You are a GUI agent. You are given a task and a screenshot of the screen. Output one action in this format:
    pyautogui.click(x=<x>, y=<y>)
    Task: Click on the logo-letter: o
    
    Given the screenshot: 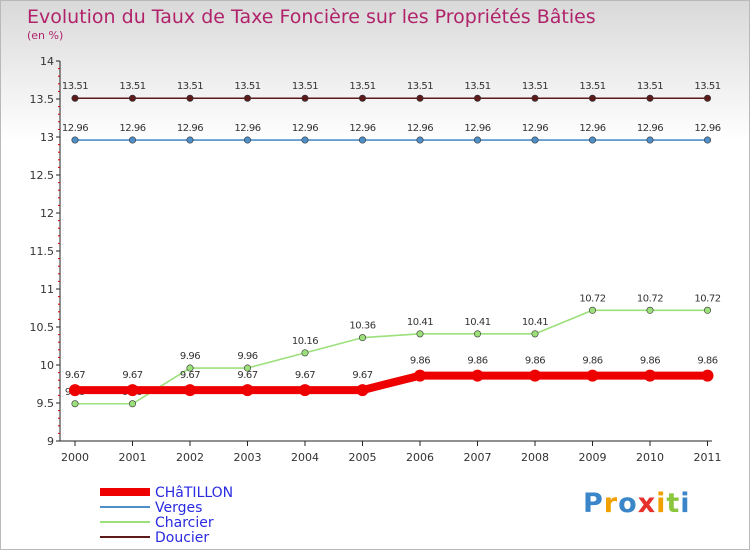 What is the action you would take?
    pyautogui.click(x=628, y=503)
    